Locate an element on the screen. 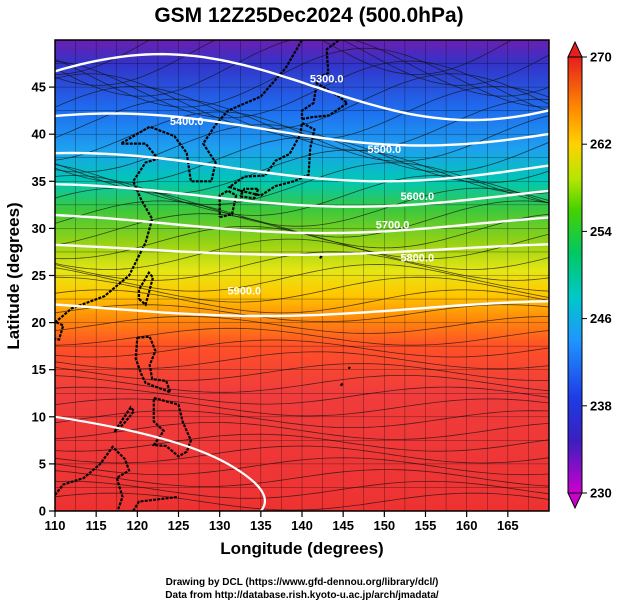  contour-label: 5600.0 is located at coordinates (417, 197).